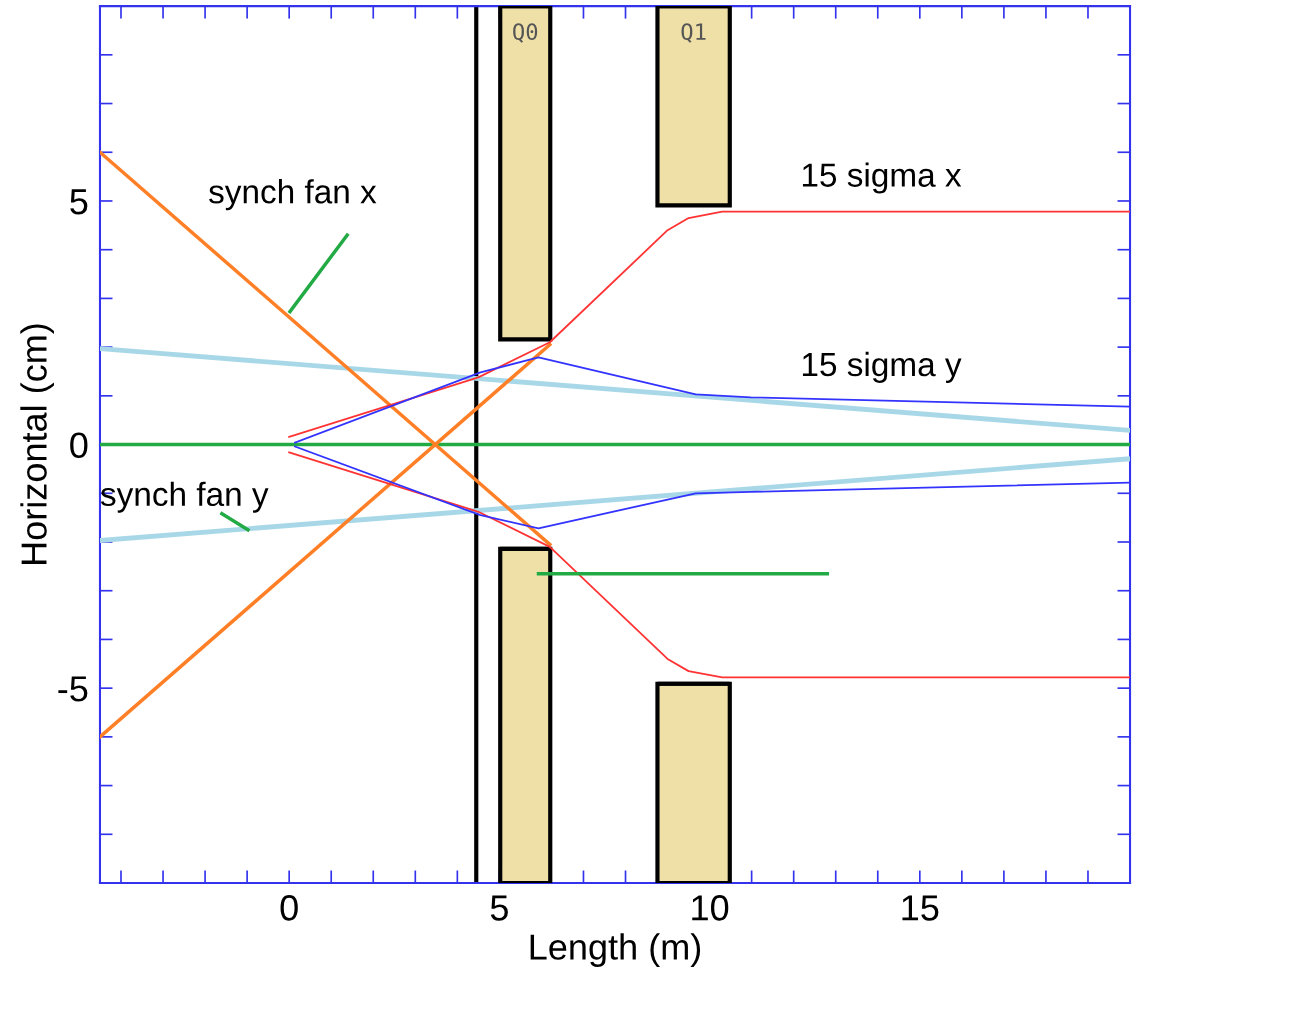 Image resolution: width=1312 pixels, height=1018 pixels. What do you see at coordinates (79, 445) in the screenshot?
I see `y-tick-label: 0` at bounding box center [79, 445].